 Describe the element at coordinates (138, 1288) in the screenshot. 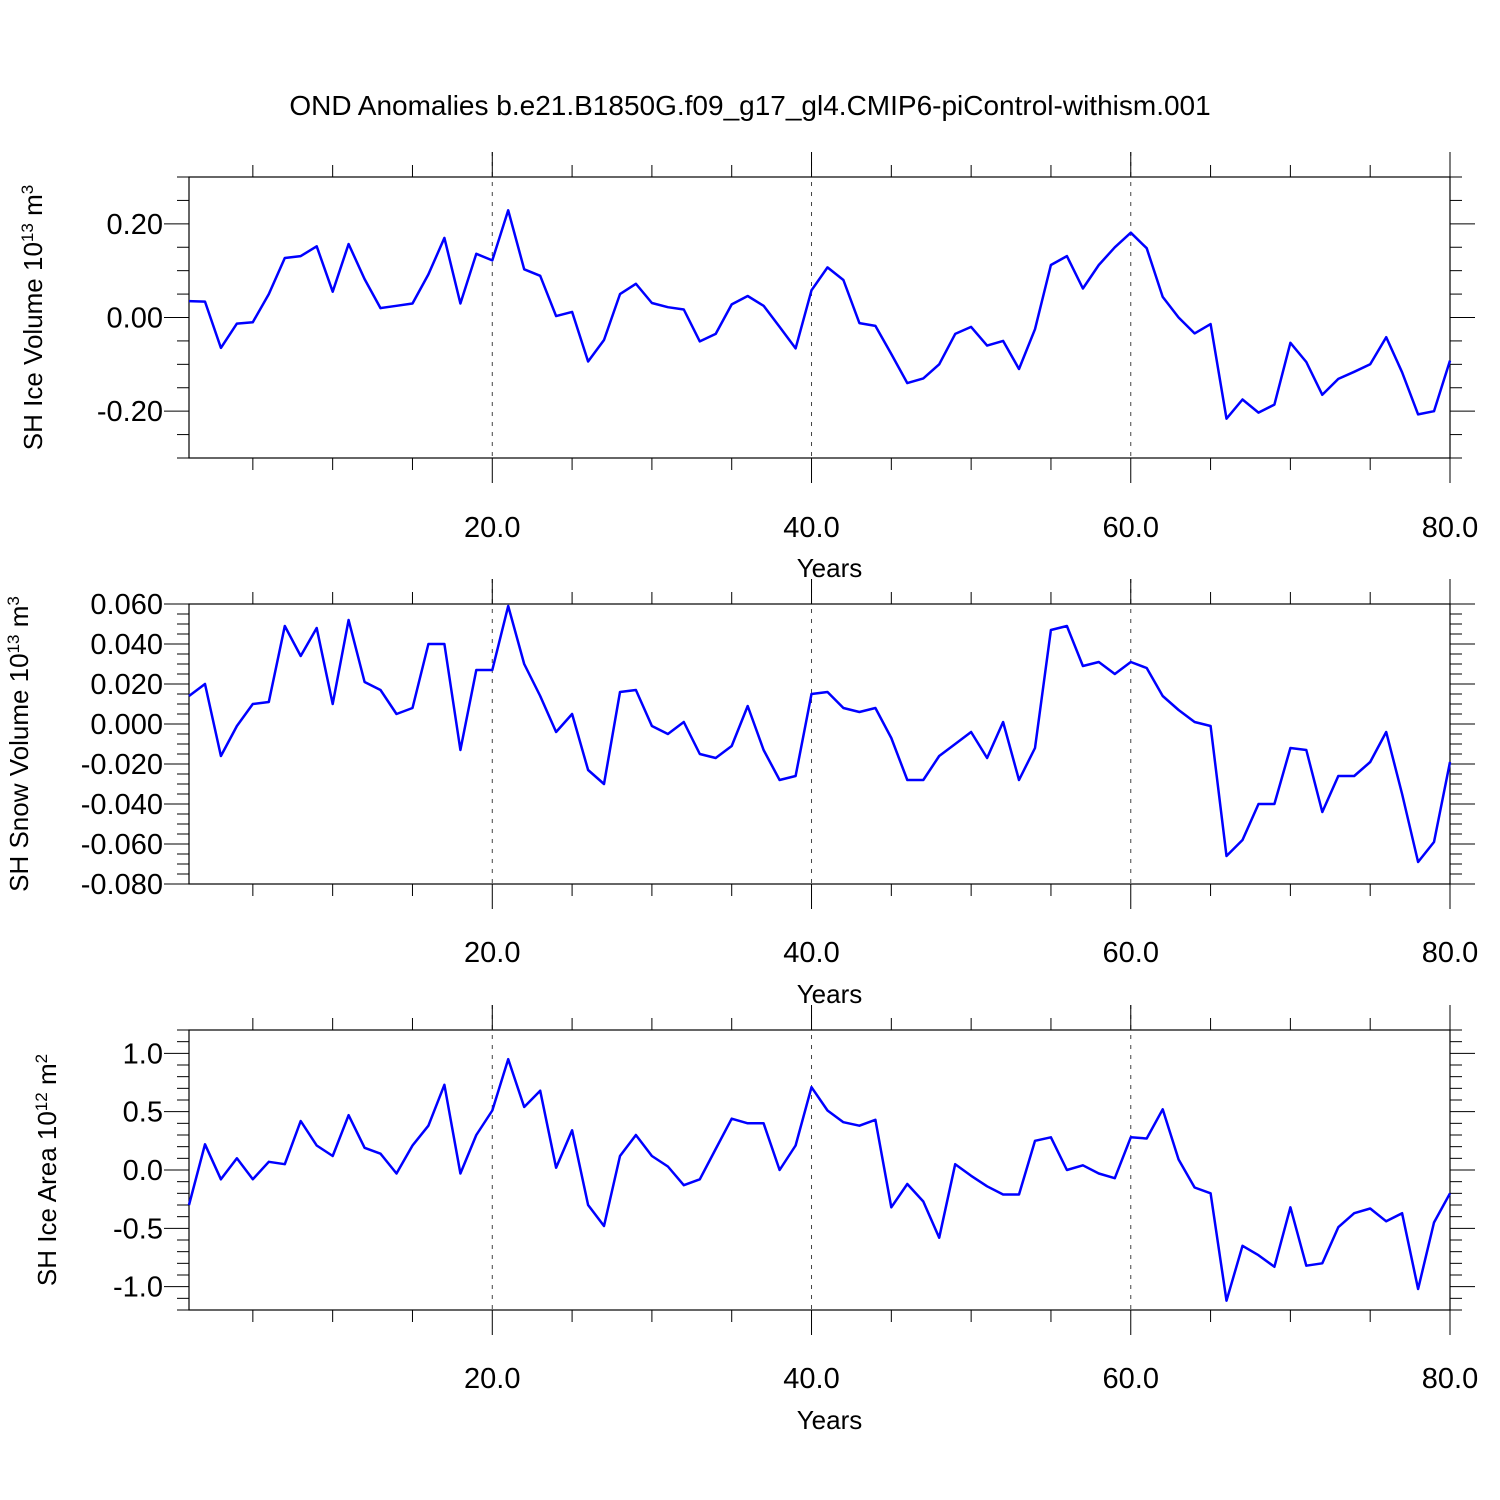

I see `y-tick-label: -1.0` at that location.